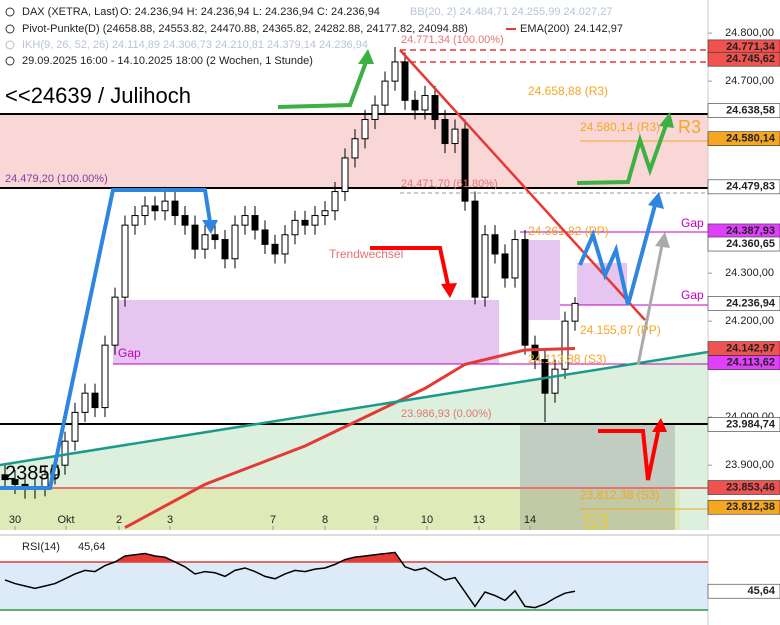 The height and width of the screenshot is (625, 780). Describe the element at coordinates (376, 520) in the screenshot. I see `x-tick-label: 9` at that location.